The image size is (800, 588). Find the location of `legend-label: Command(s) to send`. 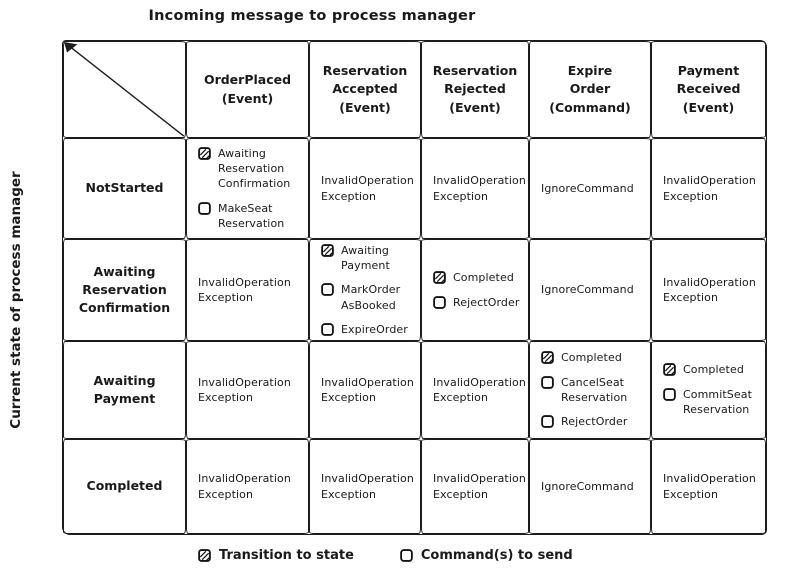

legend-label: Command(s) to send is located at coordinates (496, 555).